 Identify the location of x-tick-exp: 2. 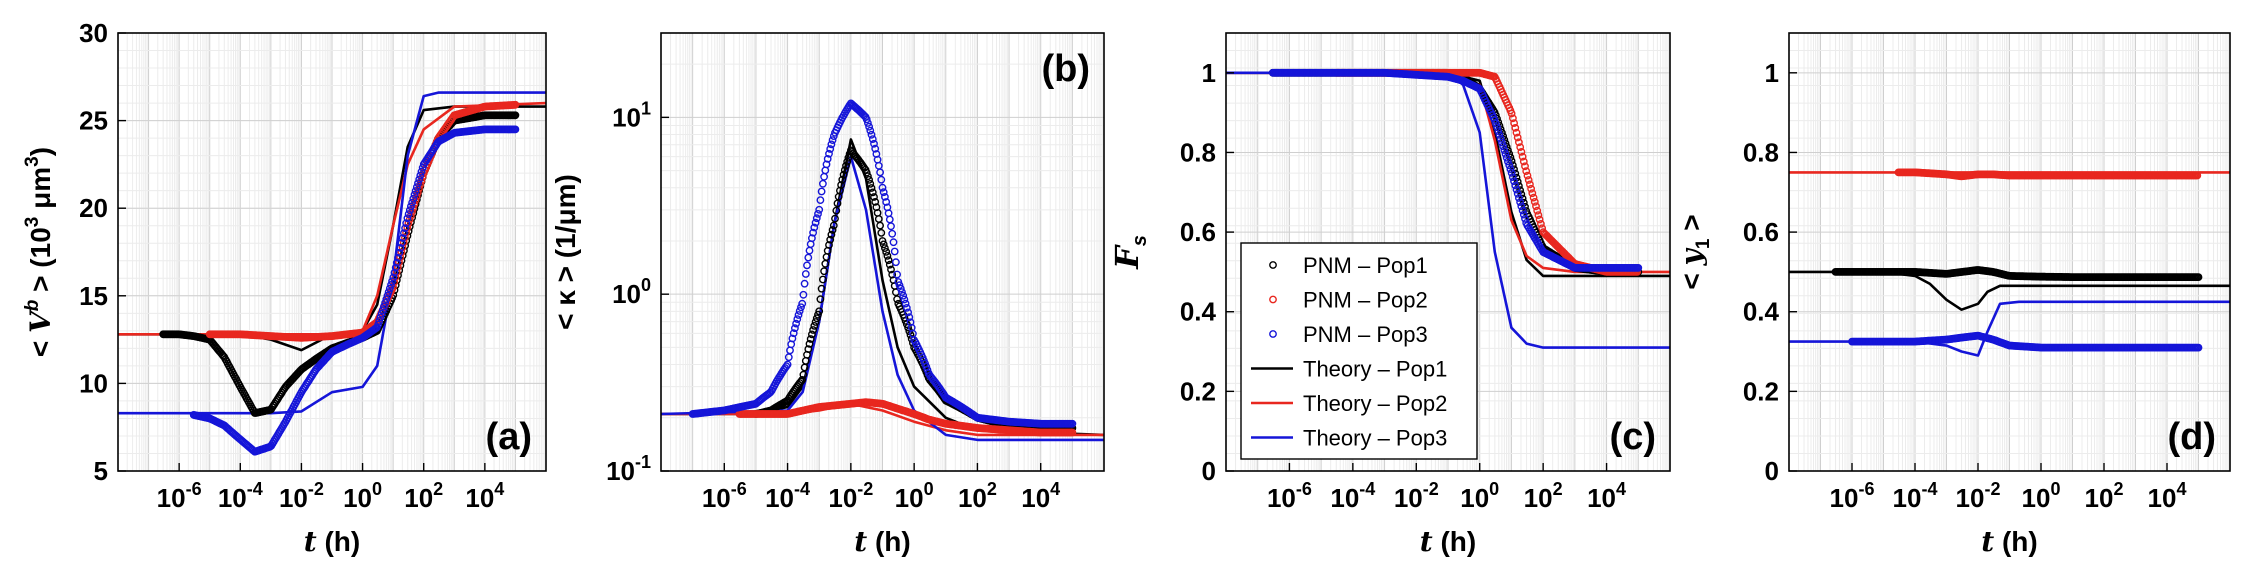
(2118, 489).